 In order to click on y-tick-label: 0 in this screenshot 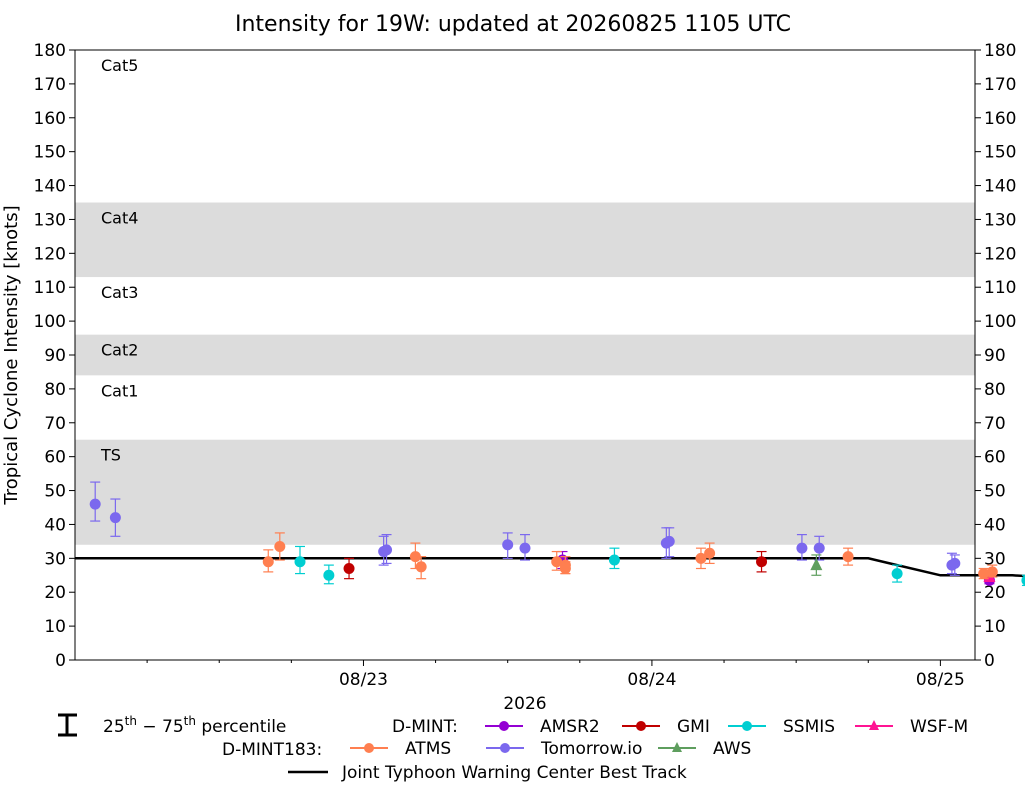, I will do `click(60, 661)`.